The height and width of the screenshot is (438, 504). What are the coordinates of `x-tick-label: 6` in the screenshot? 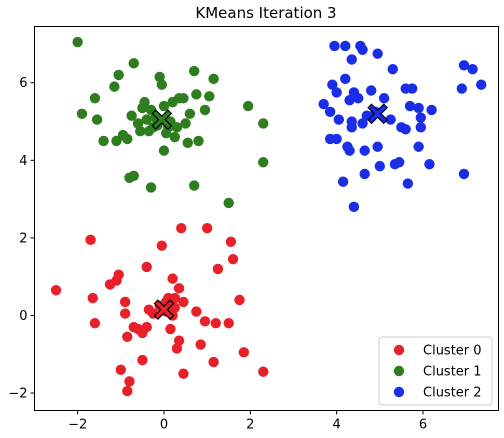 It's located at (423, 425).